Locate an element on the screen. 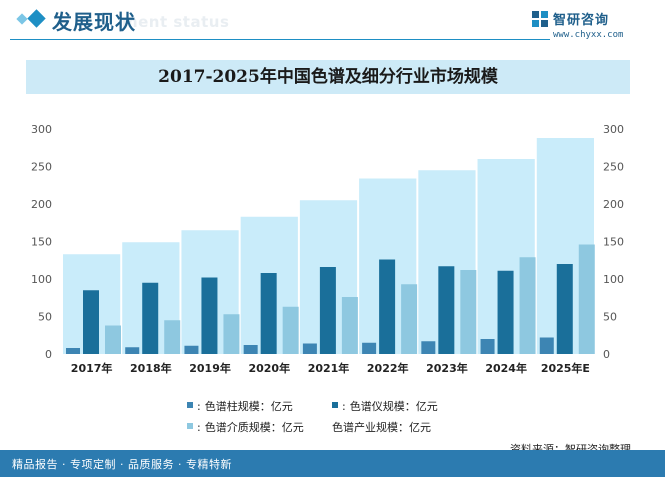 This screenshot has height=477, width=665. footer-text: 精品报告 · 专项定制 · 品质服务 · 专精特新 is located at coordinates (122, 464).